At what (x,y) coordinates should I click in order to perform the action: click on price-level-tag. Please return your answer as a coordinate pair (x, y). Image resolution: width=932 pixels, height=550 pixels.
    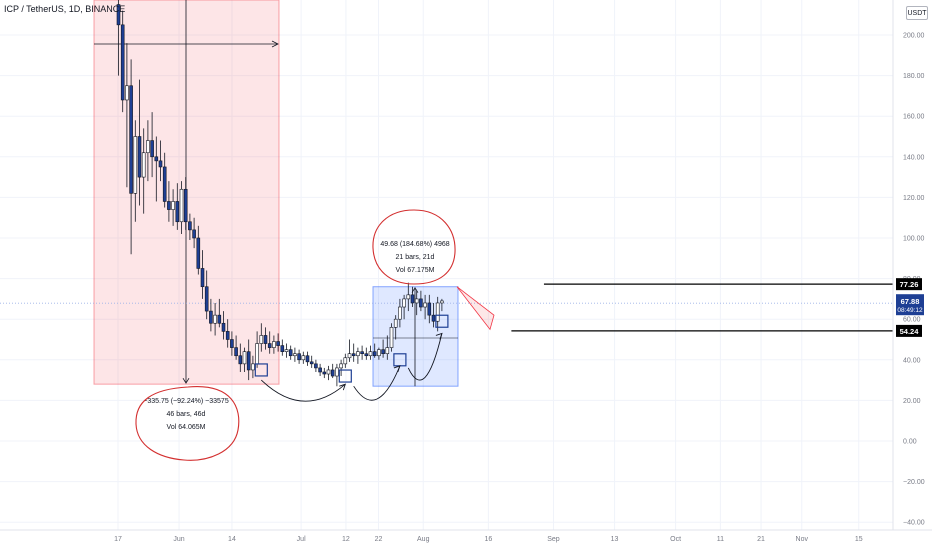
    Looking at the image, I should click on (909, 284).